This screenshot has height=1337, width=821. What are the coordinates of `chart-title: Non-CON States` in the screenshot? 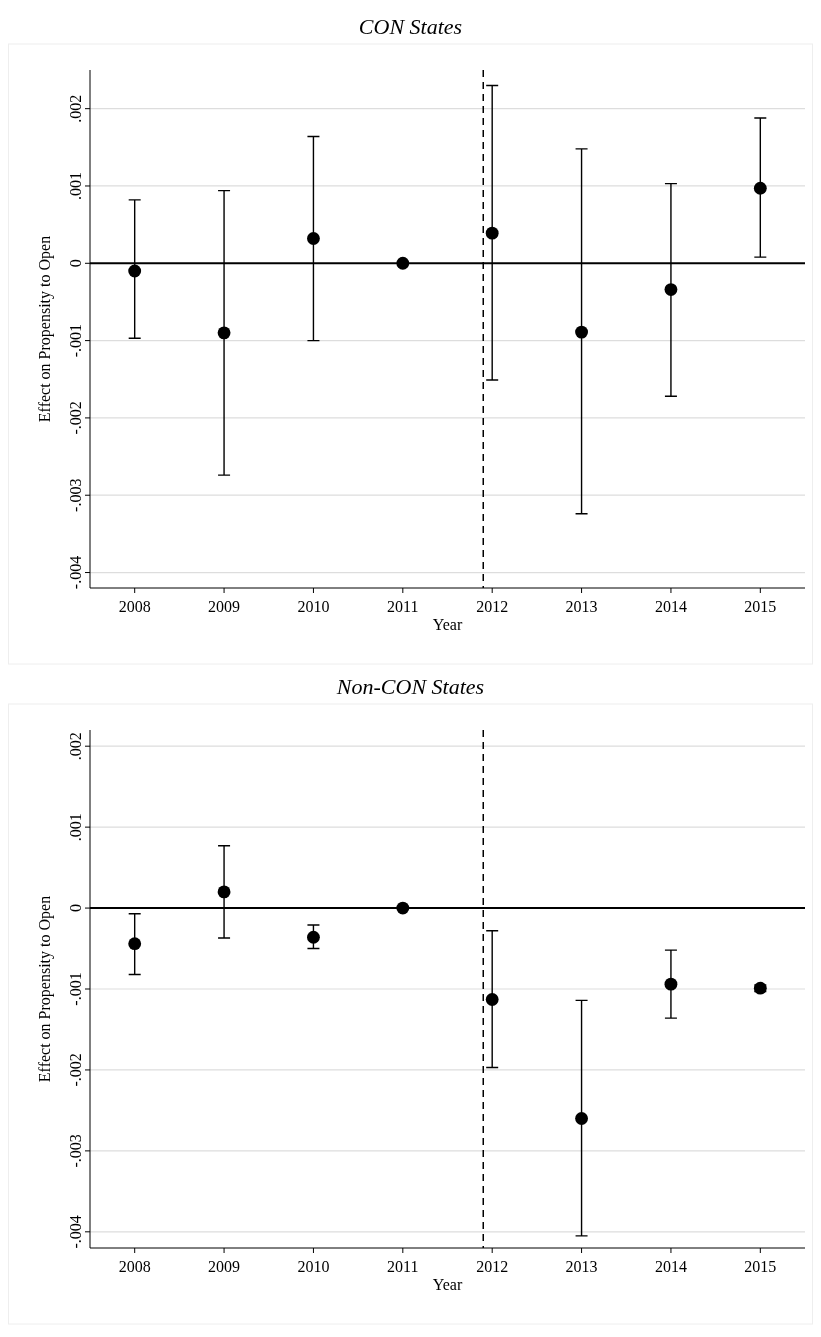 It's located at (410, 686).